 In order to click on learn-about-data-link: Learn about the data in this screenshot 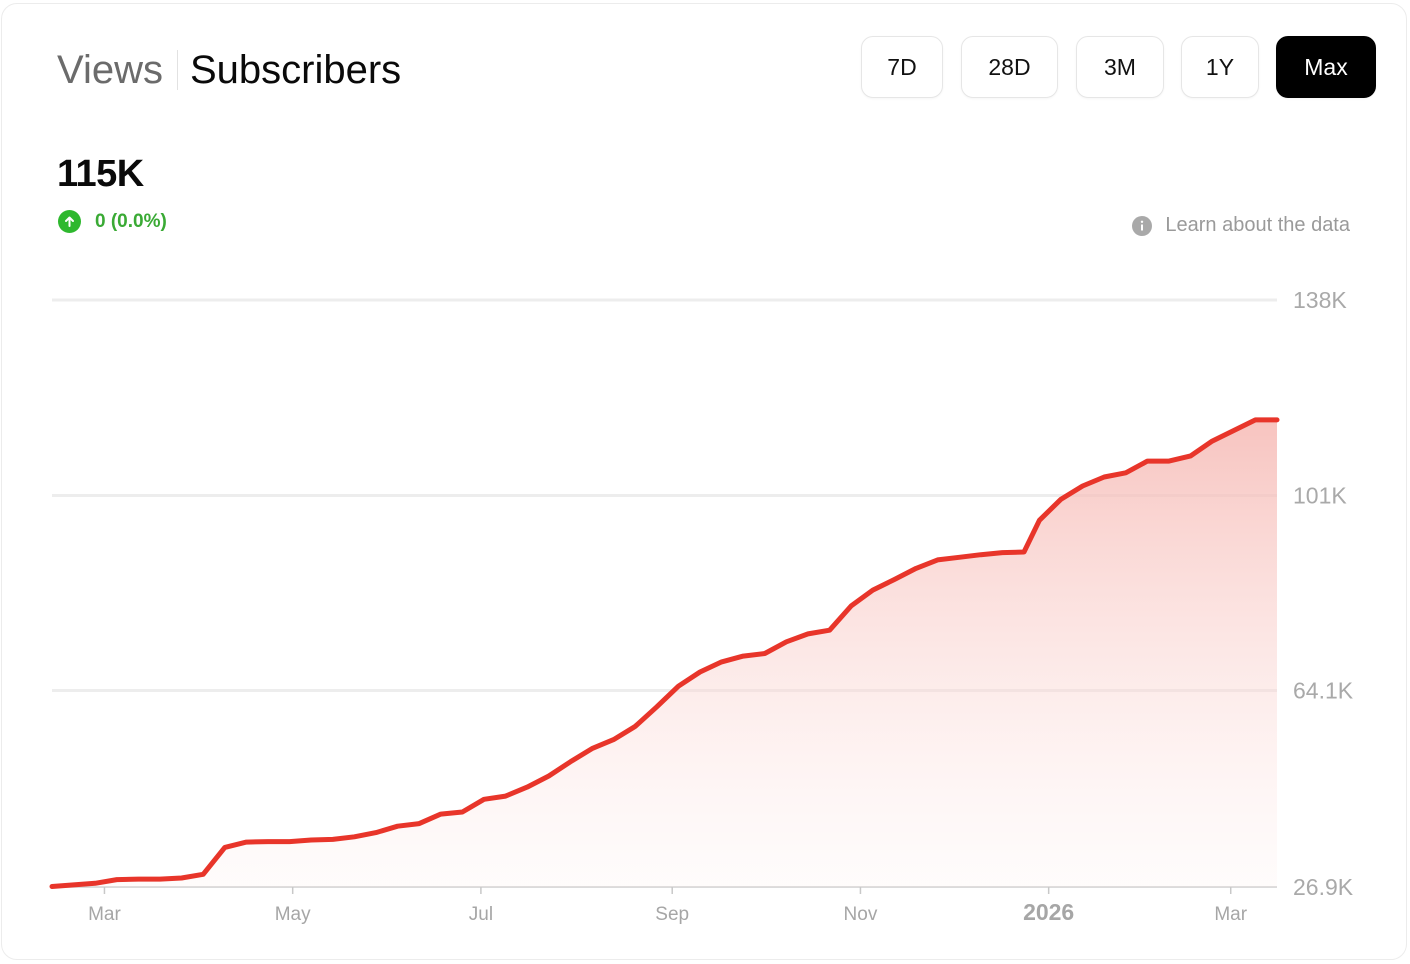, I will do `click(1241, 225)`.